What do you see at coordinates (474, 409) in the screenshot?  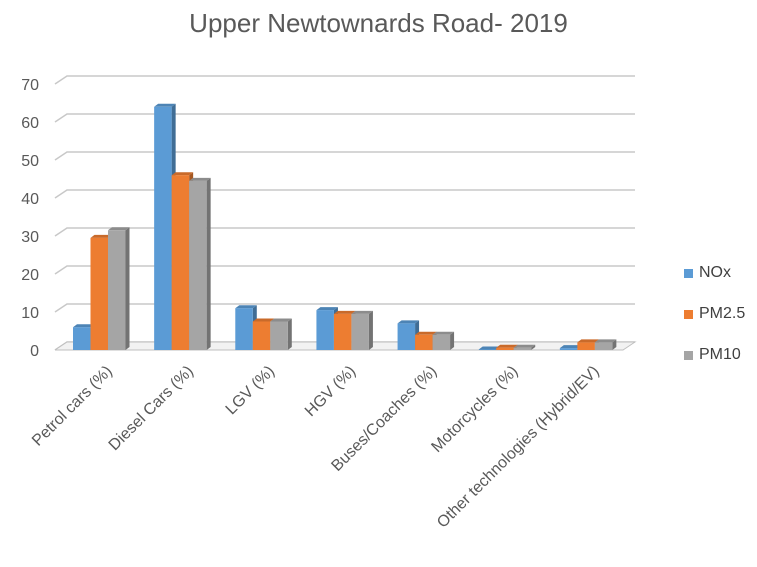 I see `x-tick-label: Motorcycles (%)` at bounding box center [474, 409].